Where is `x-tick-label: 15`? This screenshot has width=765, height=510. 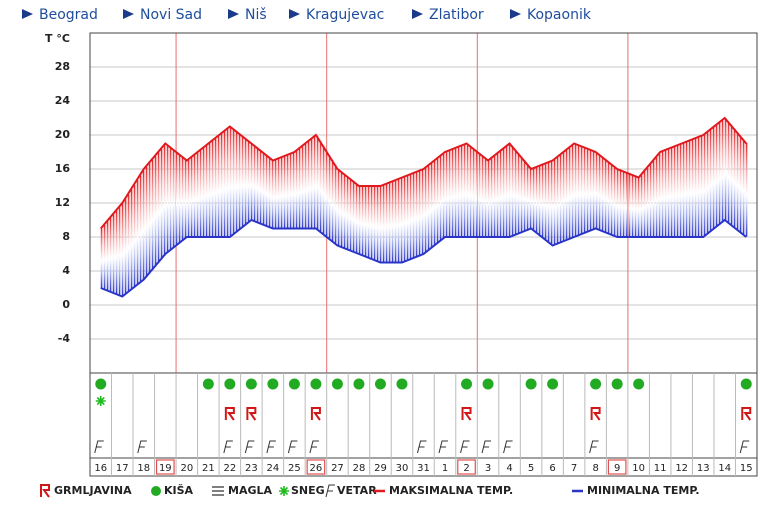 x-tick-label: 15 is located at coordinates (746, 468).